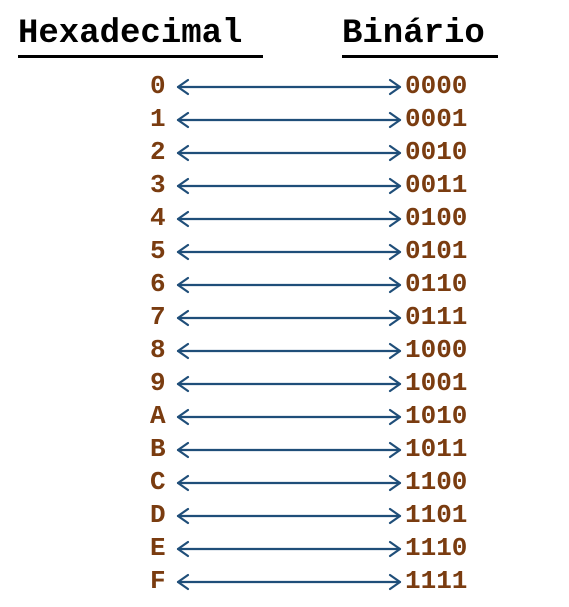 The width and height of the screenshot is (569, 607). What do you see at coordinates (158, 416) in the screenshot?
I see `hex-digit: A` at bounding box center [158, 416].